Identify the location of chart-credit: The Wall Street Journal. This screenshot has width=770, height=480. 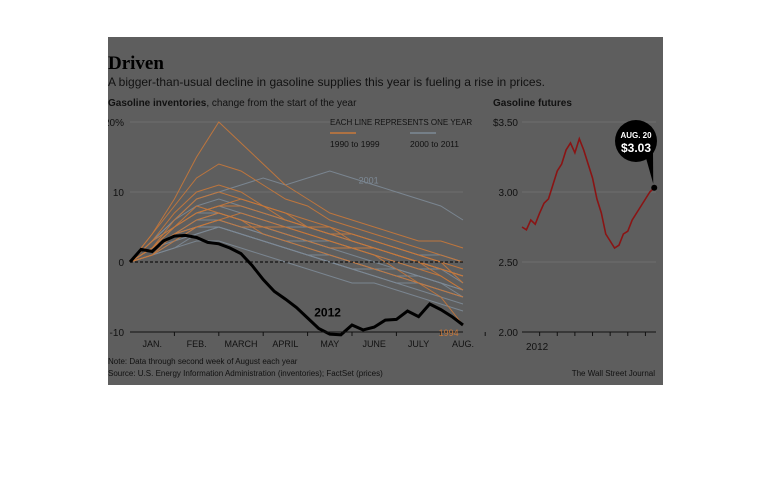
(613, 373).